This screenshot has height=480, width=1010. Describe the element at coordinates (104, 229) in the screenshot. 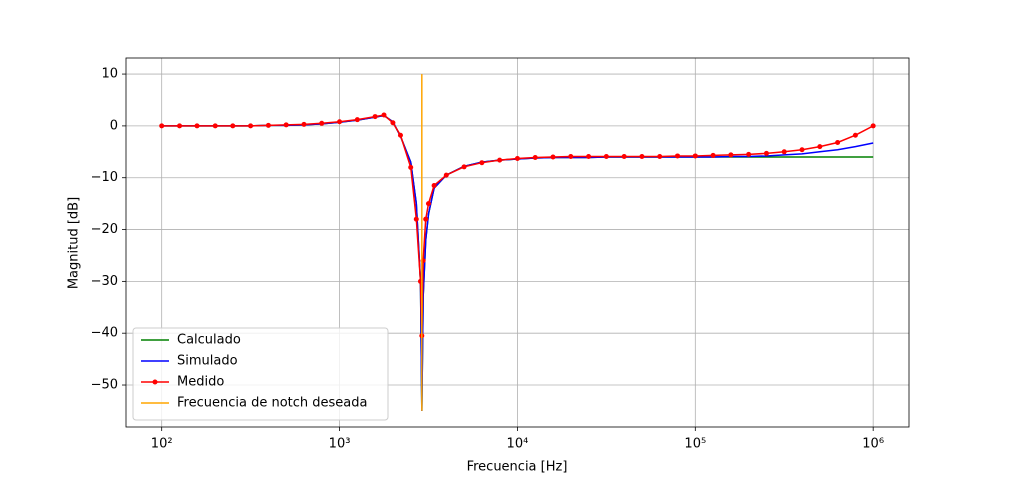

I see `y-tick-label: −20` at that location.